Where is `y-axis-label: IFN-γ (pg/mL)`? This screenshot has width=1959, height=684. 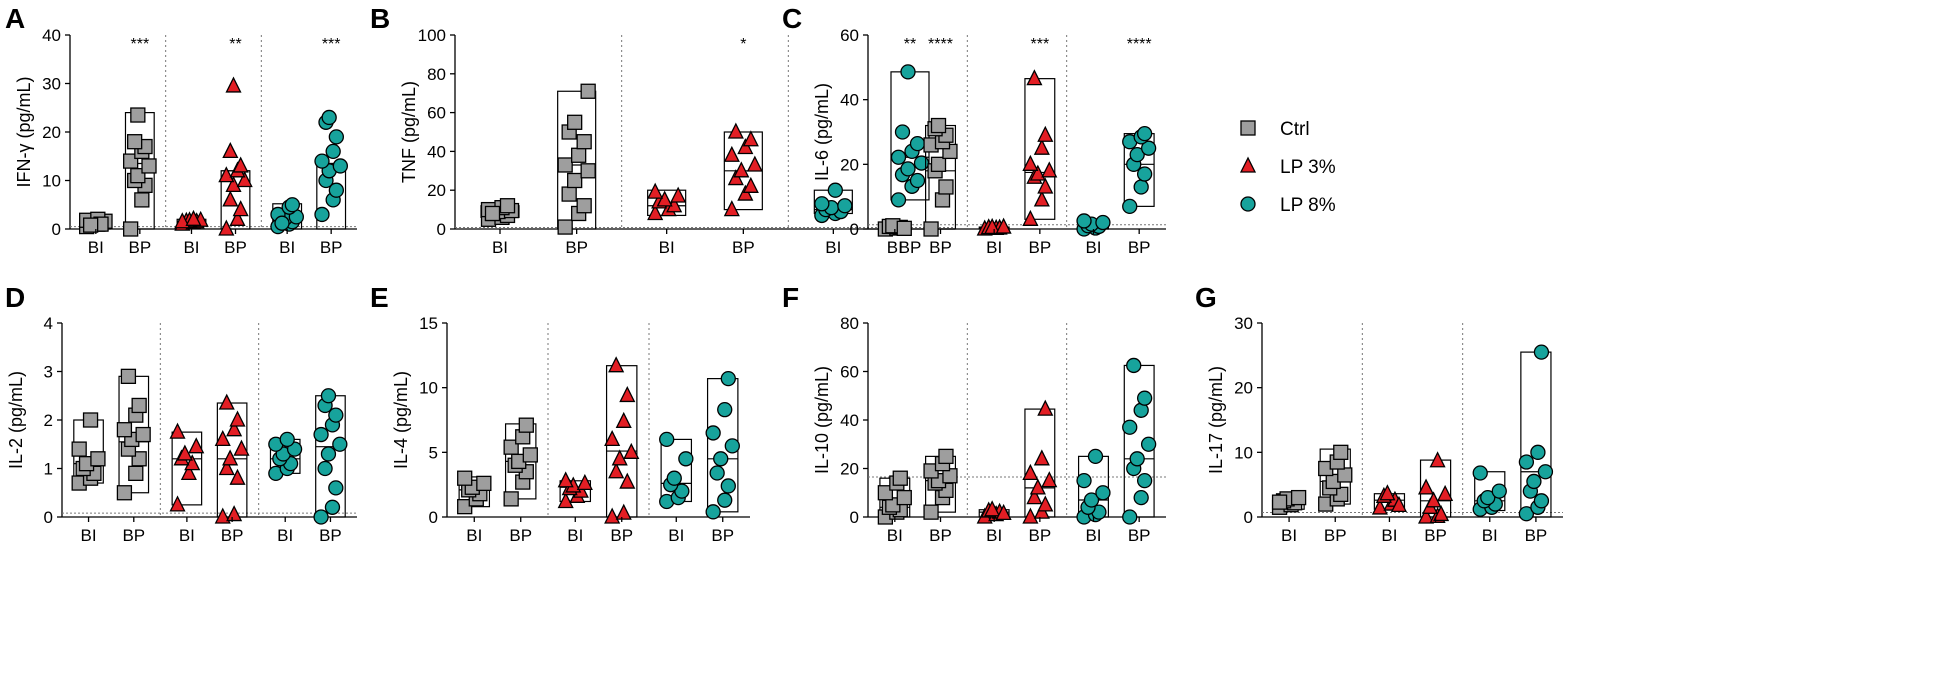
y-axis-label: IFN-γ (pg/mL) is located at coordinates (24, 131).